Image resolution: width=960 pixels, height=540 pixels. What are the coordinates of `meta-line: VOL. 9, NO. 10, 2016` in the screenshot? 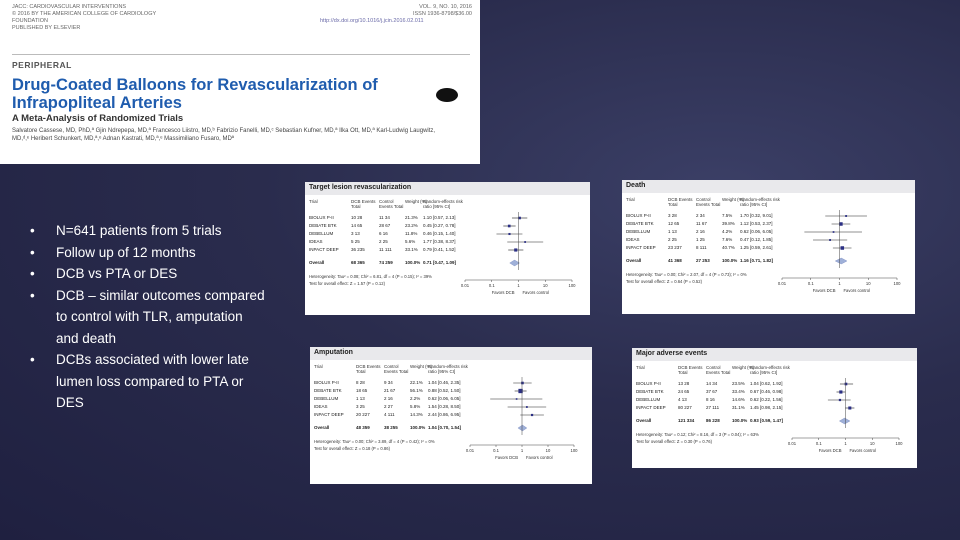 It's located at (445, 7).